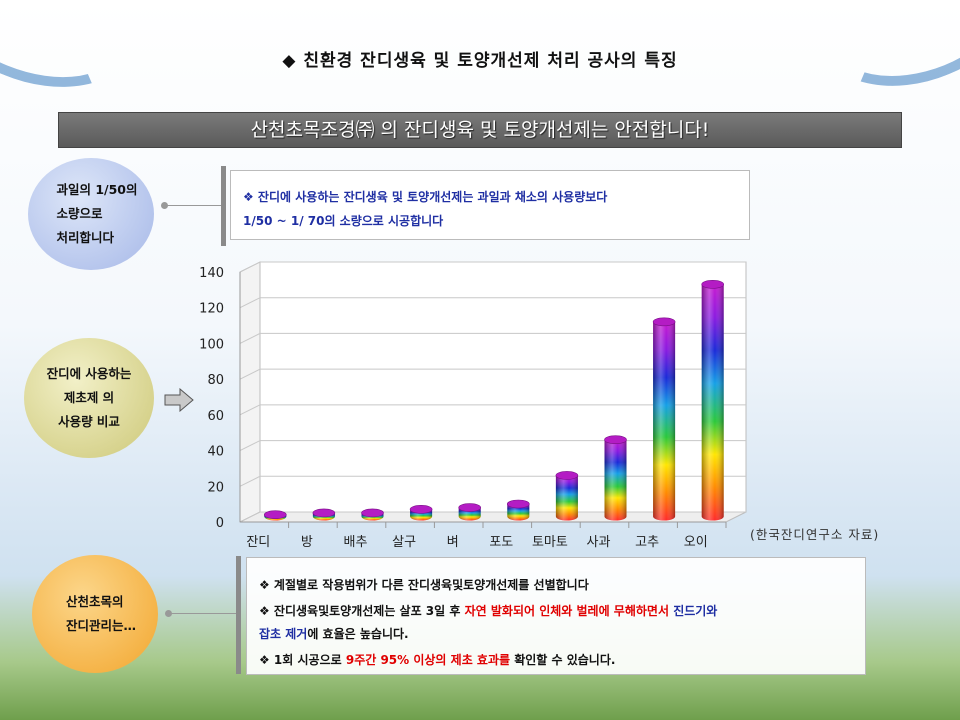 The width and height of the screenshot is (960, 720). Describe the element at coordinates (404, 542) in the screenshot. I see `x-tick-label: 살구` at that location.